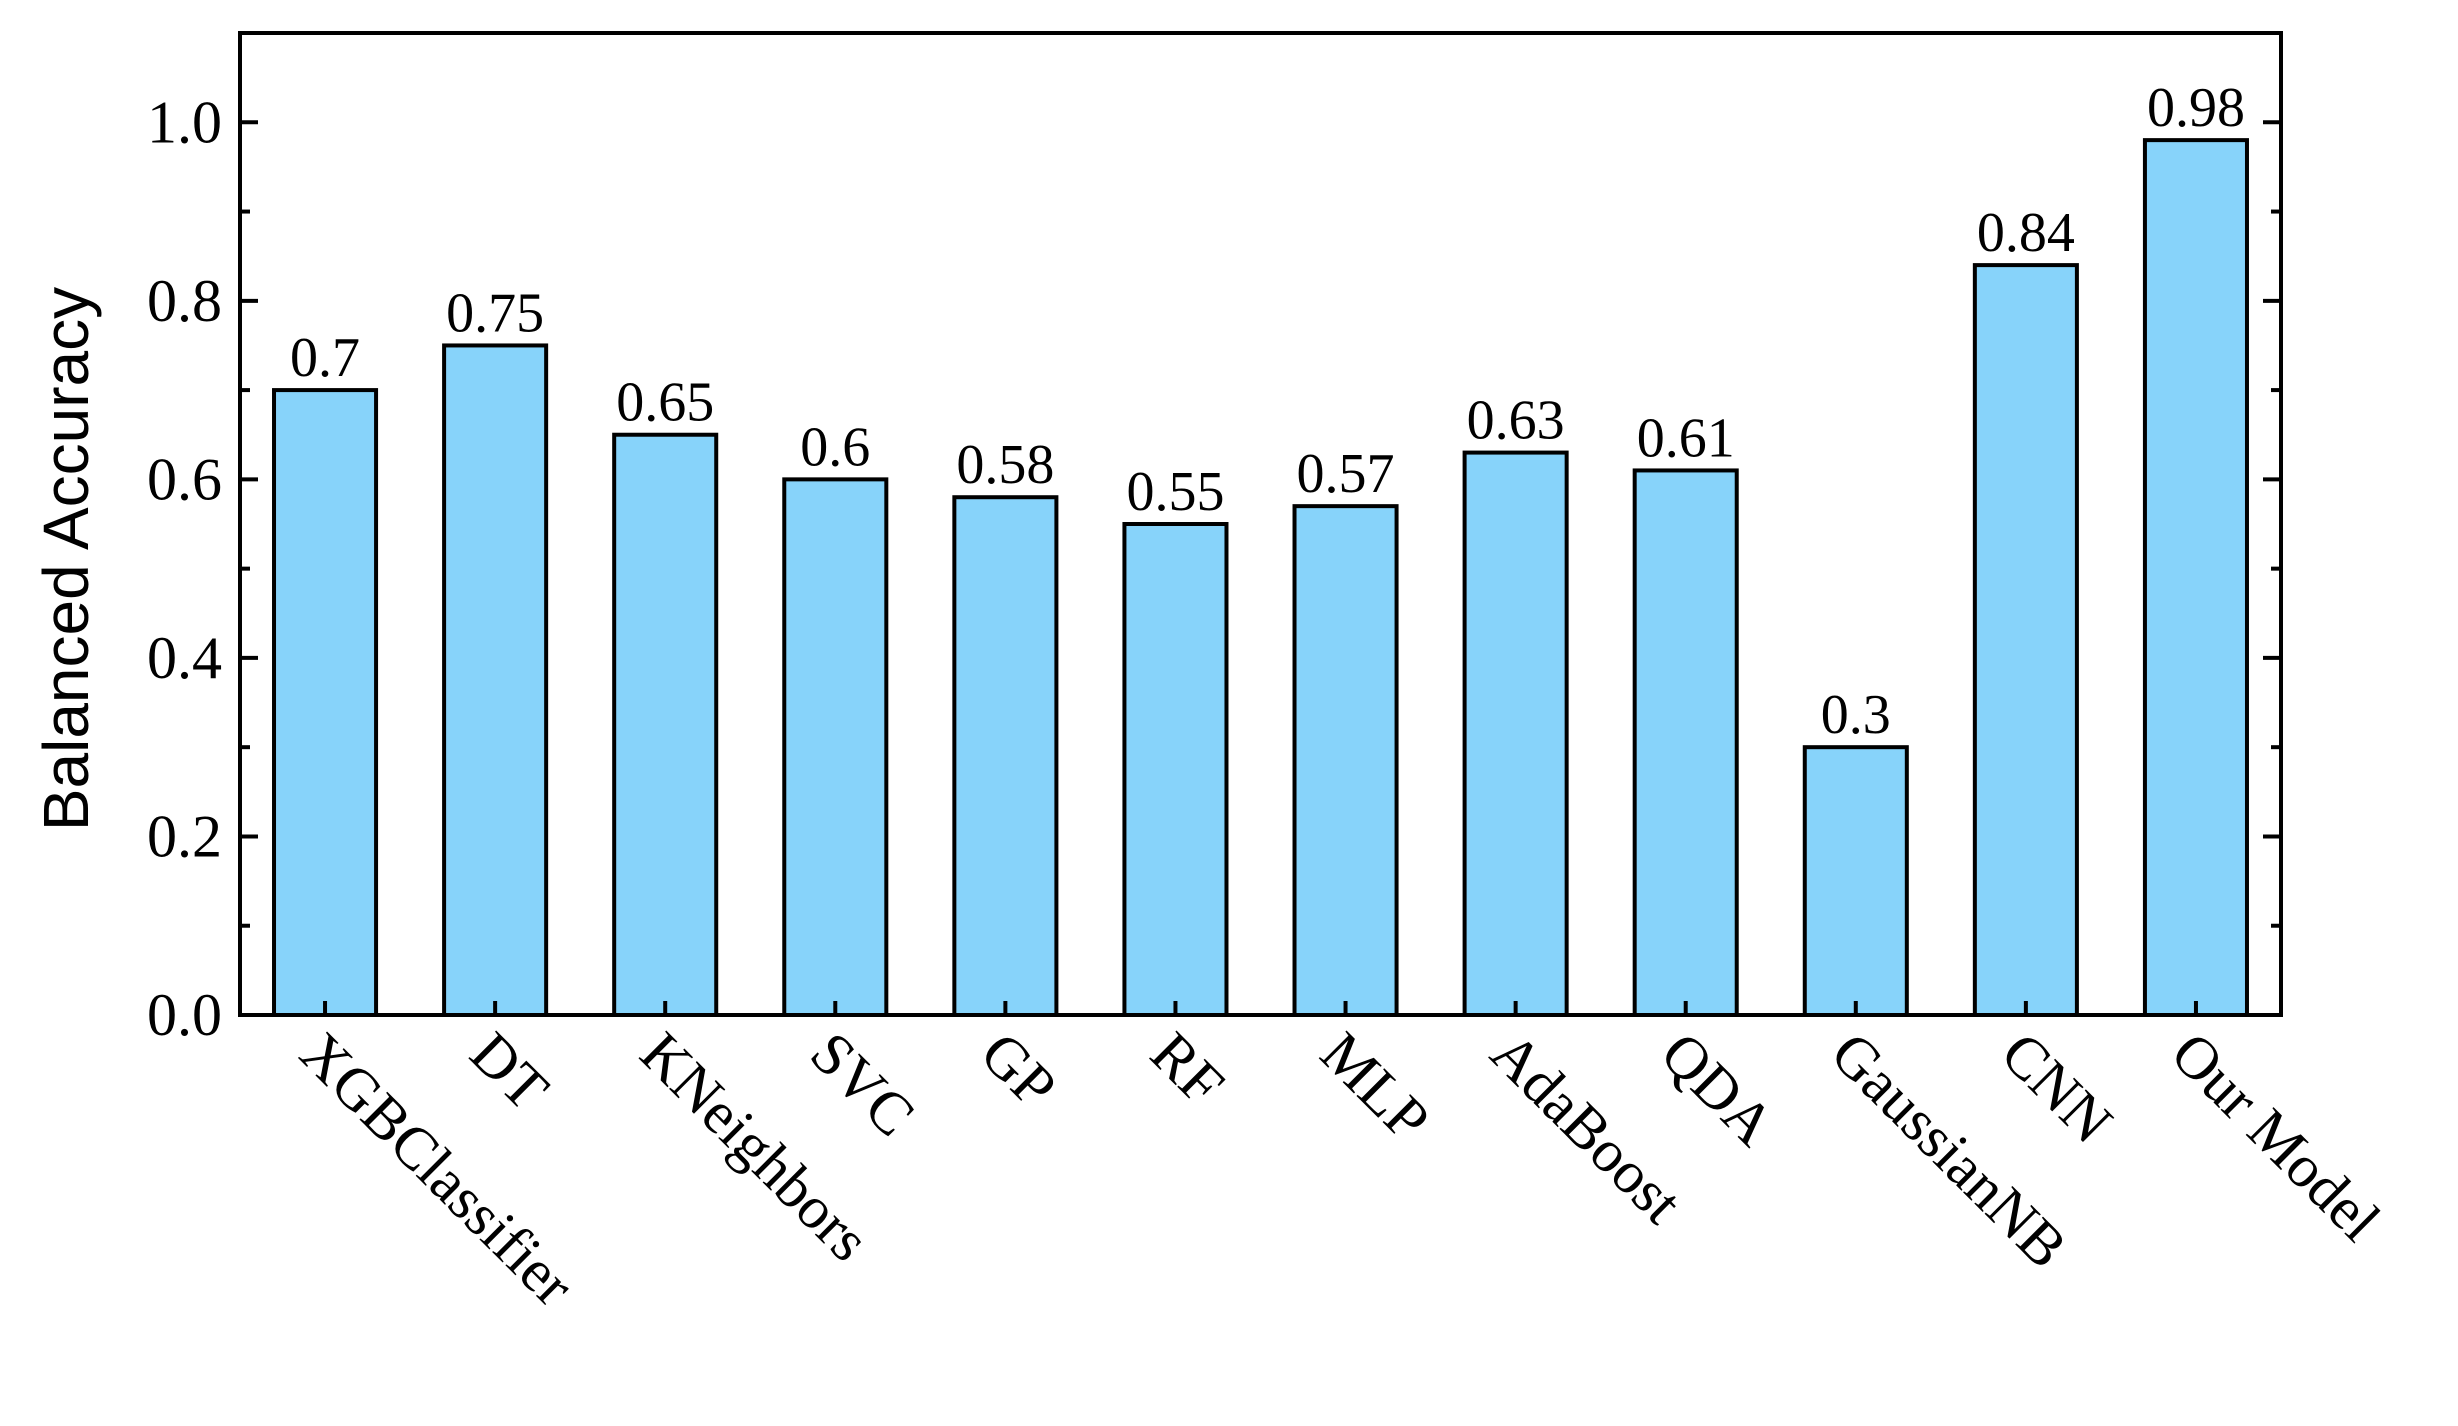 This screenshot has height=1426, width=2458. Describe the element at coordinates (184, 836) in the screenshot. I see `y-tick-label: 0.2` at that location.